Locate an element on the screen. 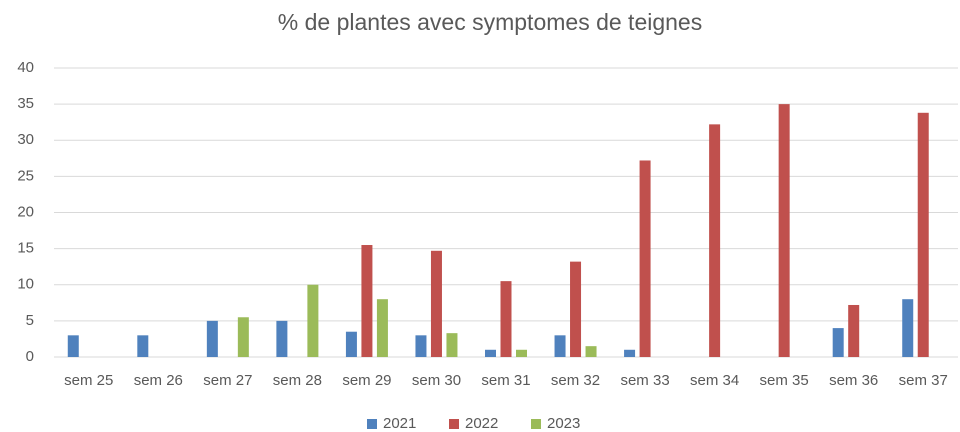 The width and height of the screenshot is (960, 432). chart-title: % de plantes avec symptomes de teignes is located at coordinates (490, 22).